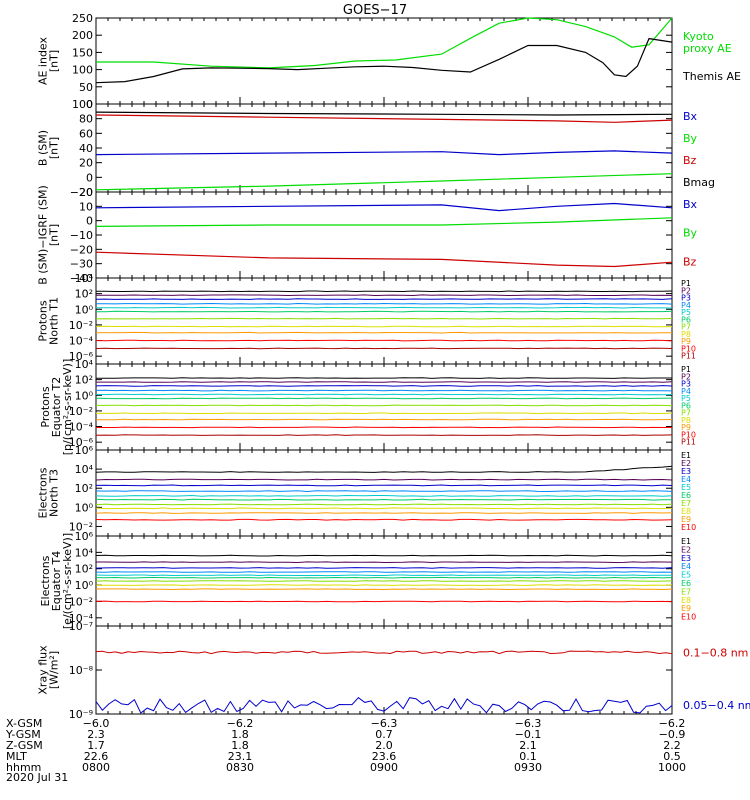 This screenshot has height=800, width=750. Describe the element at coordinates (384, 378) in the screenshot. I see `channel-line-p1` at that location.